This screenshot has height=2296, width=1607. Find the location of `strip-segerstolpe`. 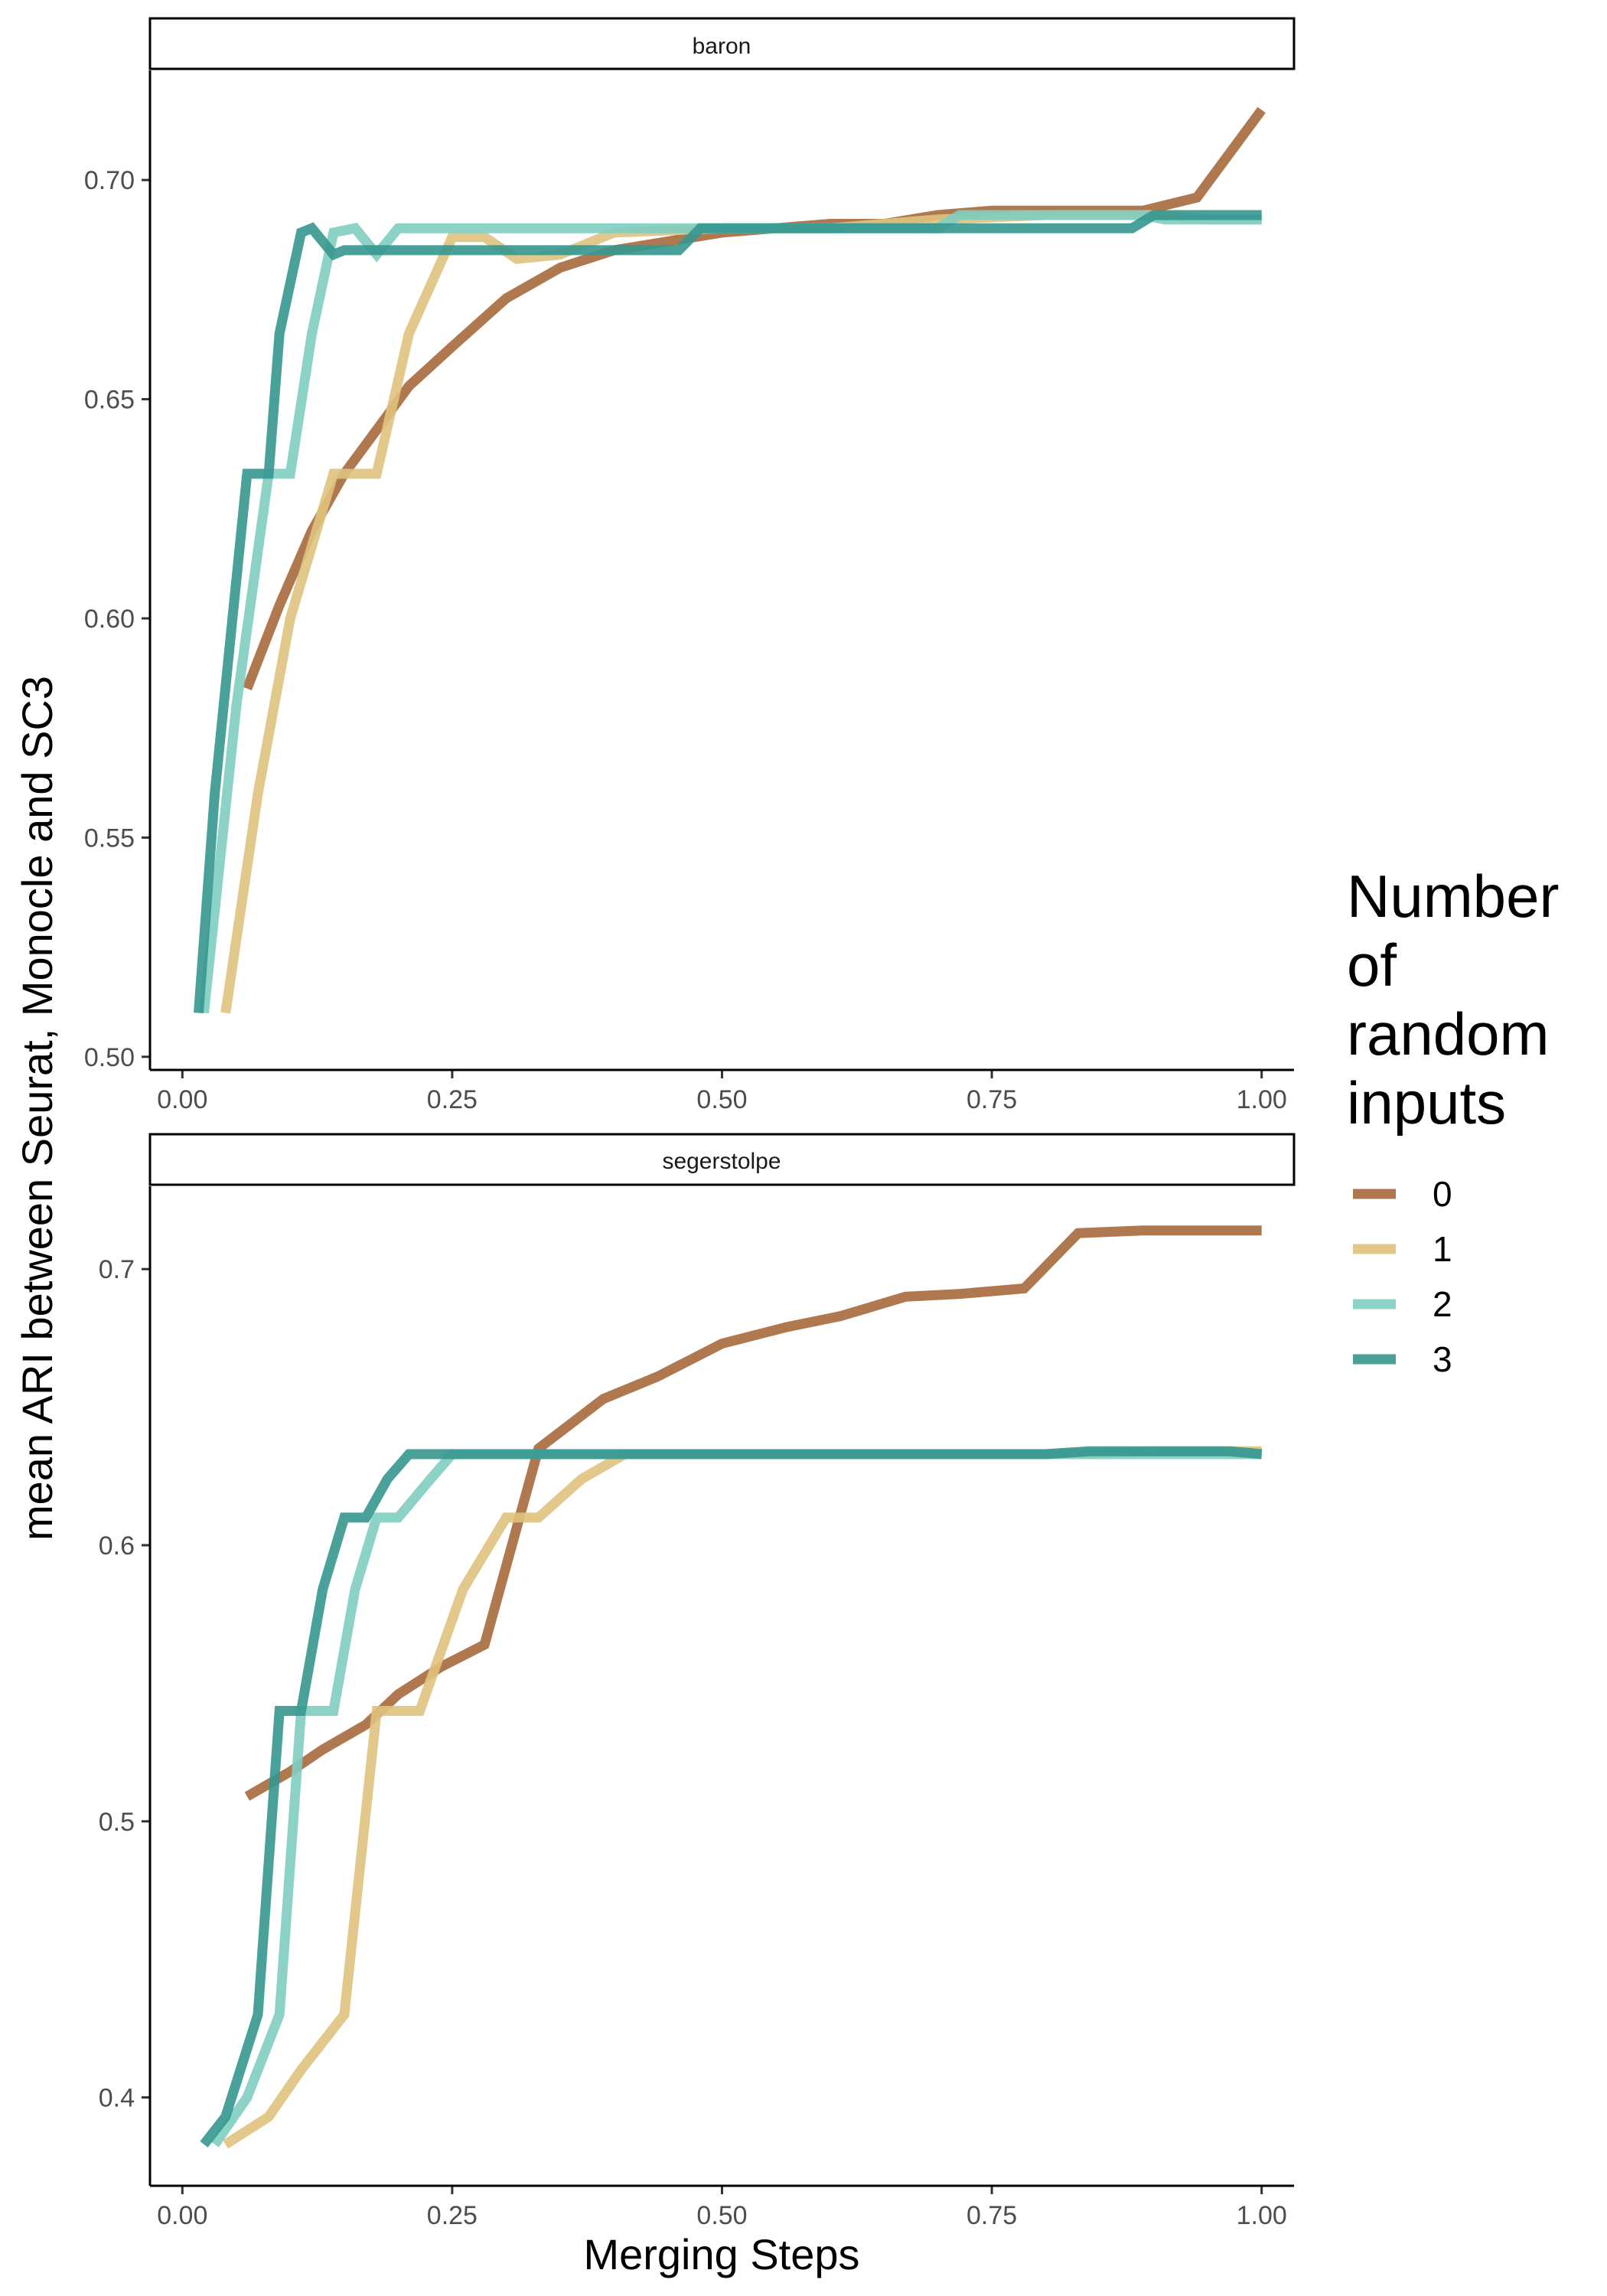

strip-segerstolpe is located at coordinates (722, 1159).